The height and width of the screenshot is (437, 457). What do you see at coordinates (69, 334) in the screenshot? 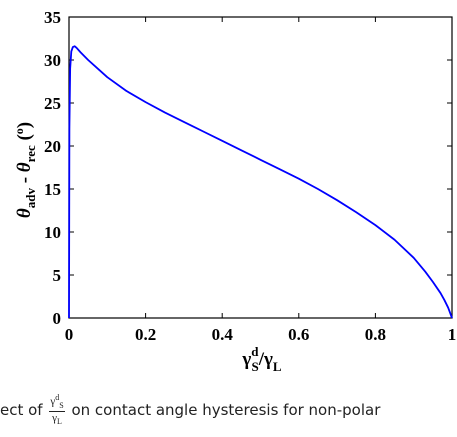
I see `x-tick-label: 0` at bounding box center [69, 334].